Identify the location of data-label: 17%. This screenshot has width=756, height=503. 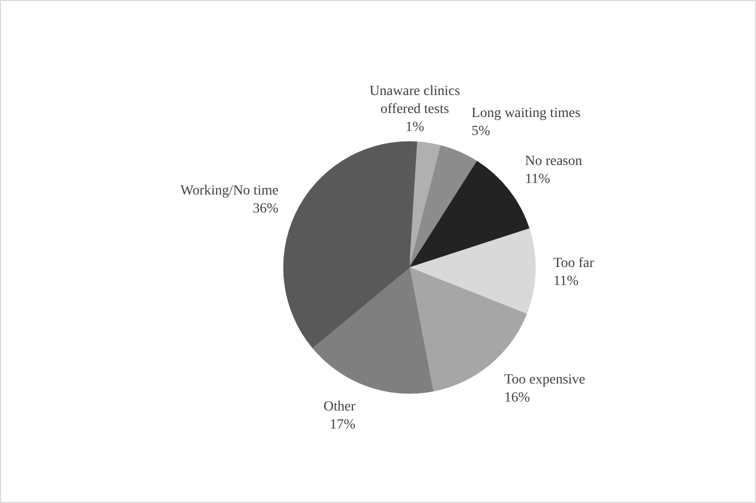
(343, 425).